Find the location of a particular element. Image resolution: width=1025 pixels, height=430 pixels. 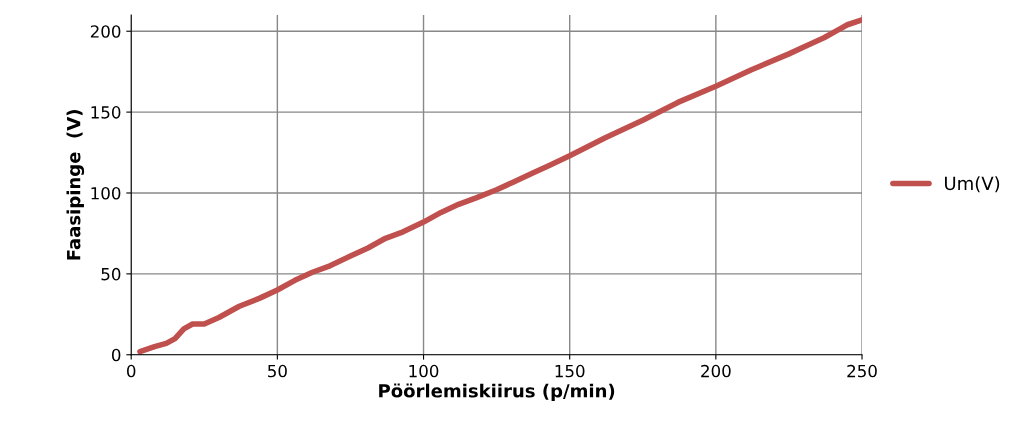

x-axis-title: Pöörlemiskiirus (p/min) is located at coordinates (497, 392).